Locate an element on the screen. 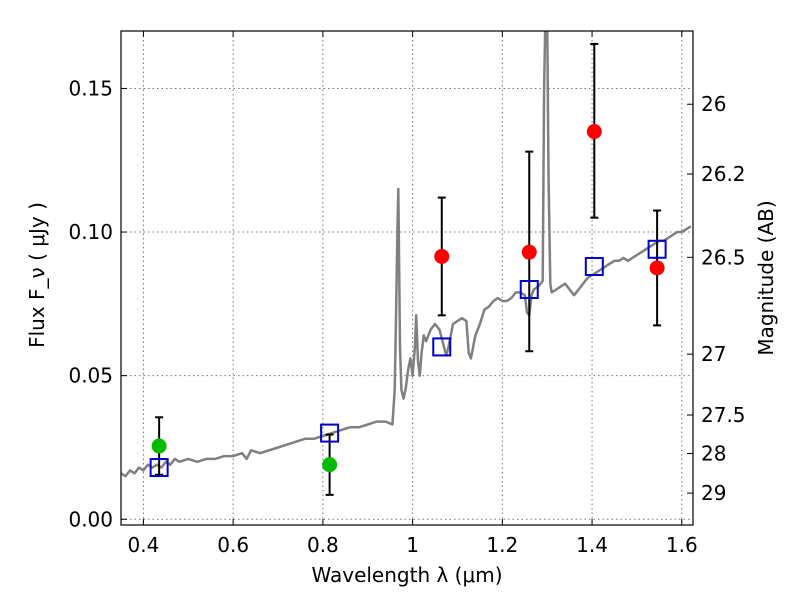  x-tick-label: 1.4 is located at coordinates (592, 545).